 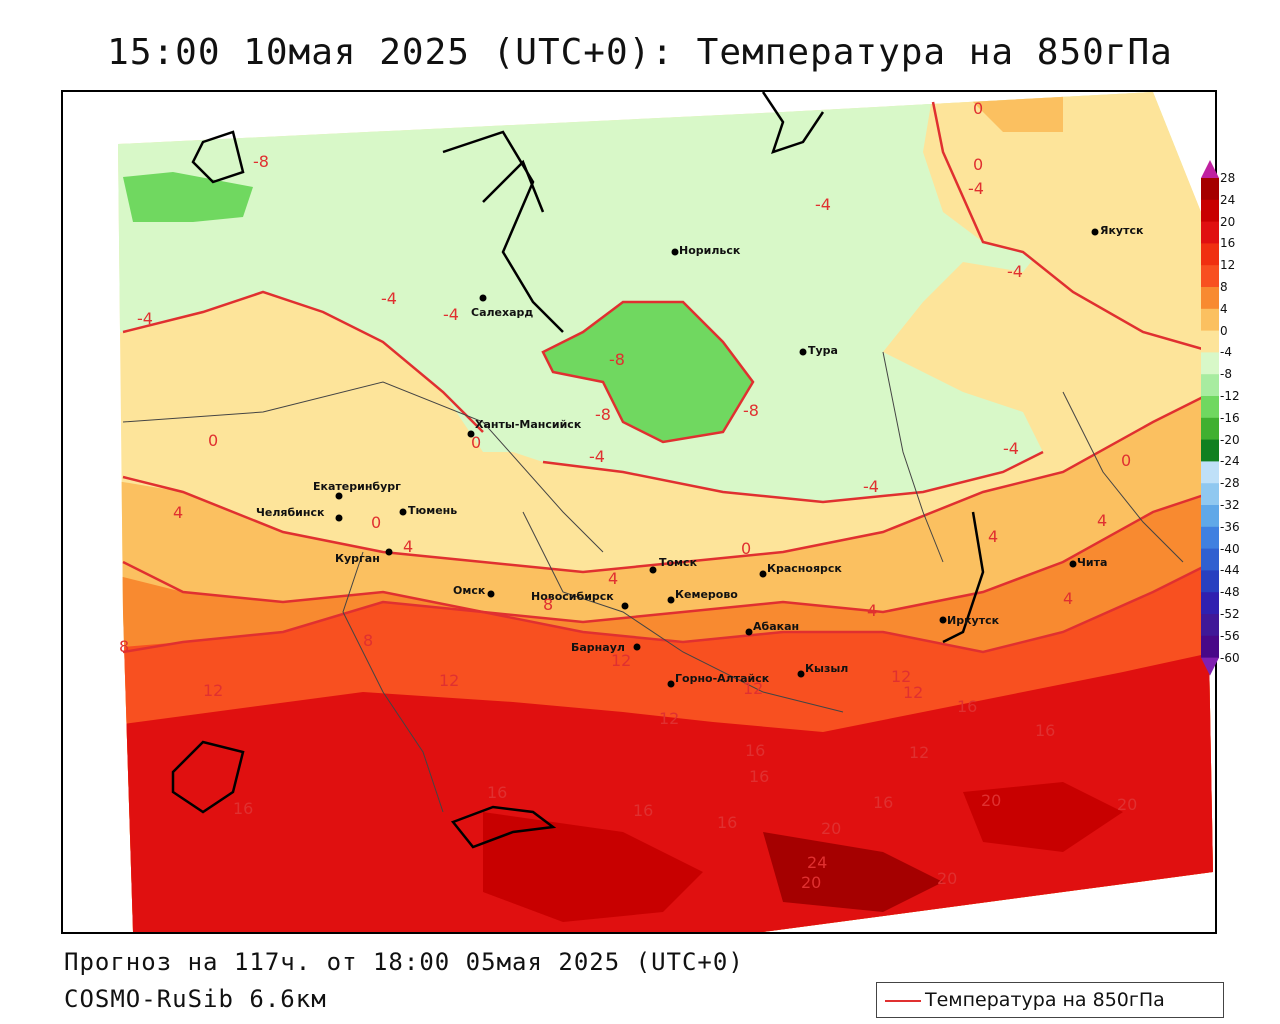 I want to click on scale-tick-label: -12, so click(x=1230, y=396).